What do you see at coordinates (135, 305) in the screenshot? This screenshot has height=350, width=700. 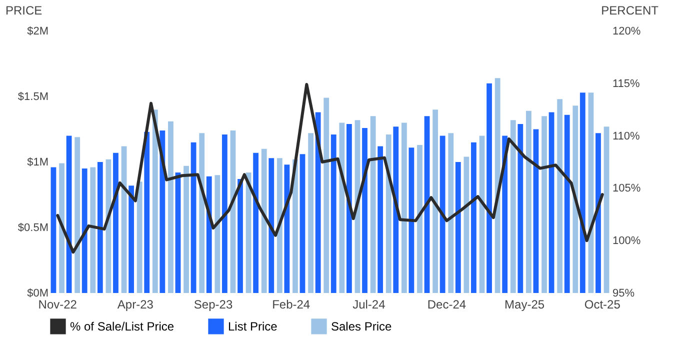 I see `x-tick-label: Apr-23` at bounding box center [135, 305].